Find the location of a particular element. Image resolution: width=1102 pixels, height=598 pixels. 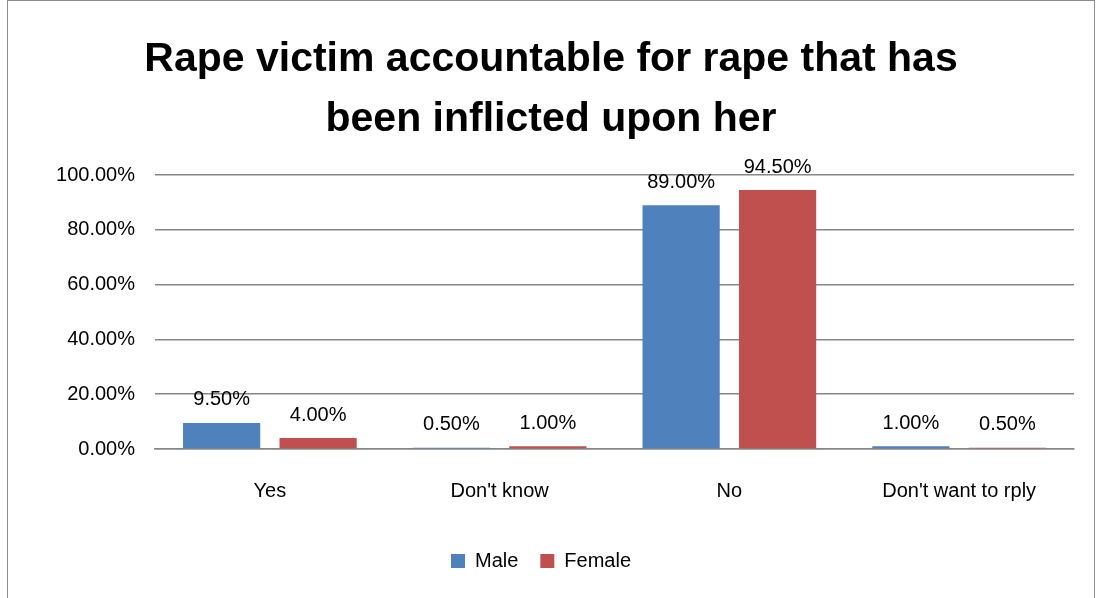

y-tick-label: 20.00% is located at coordinates (101, 392).